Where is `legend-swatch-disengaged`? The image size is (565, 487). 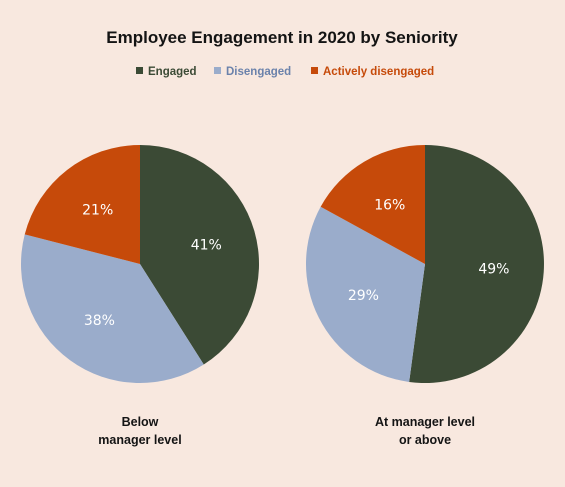 legend-swatch-disengaged is located at coordinates (217, 70).